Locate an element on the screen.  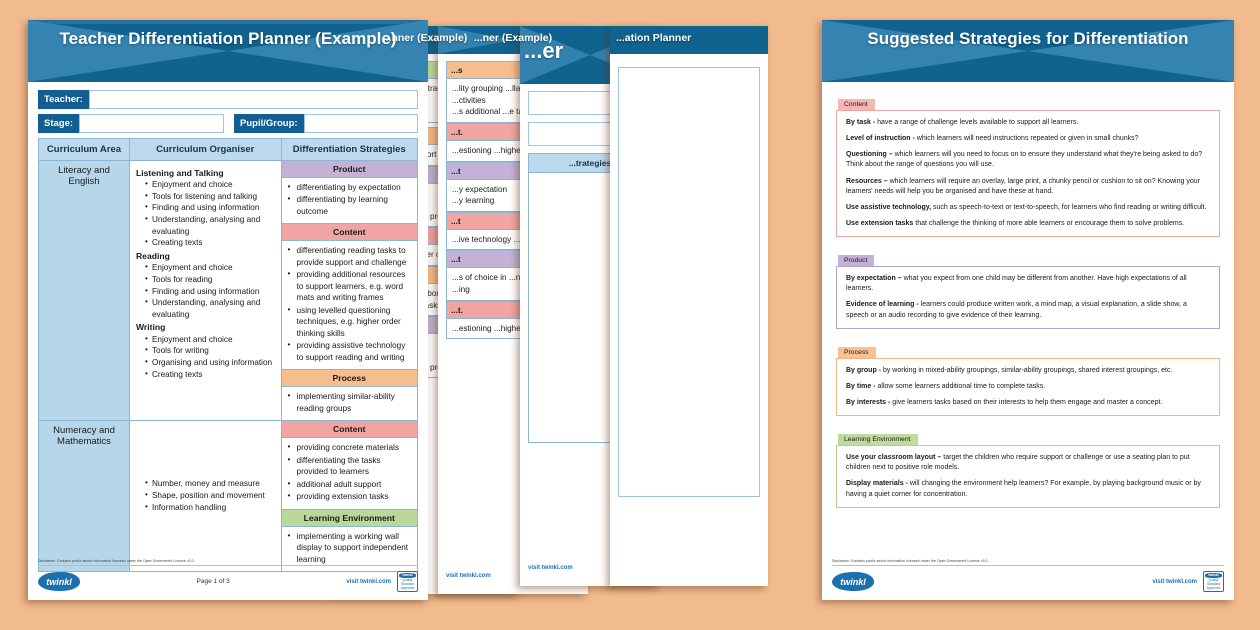
section-tab-process: Process is located at coordinates (857, 352).